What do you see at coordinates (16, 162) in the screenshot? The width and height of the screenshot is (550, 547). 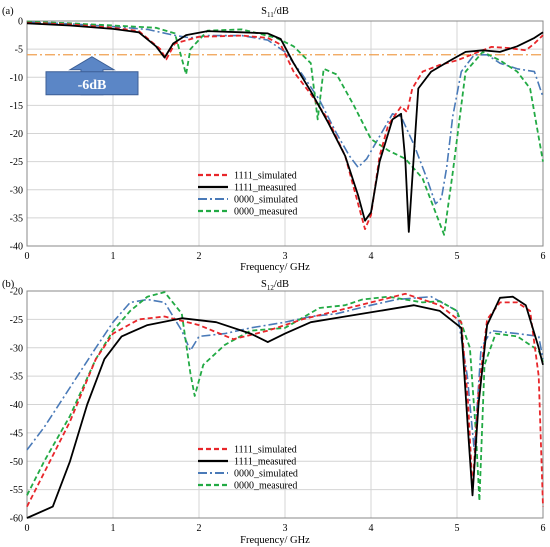 I see `s11-y-tick-label: -25` at bounding box center [16, 162].